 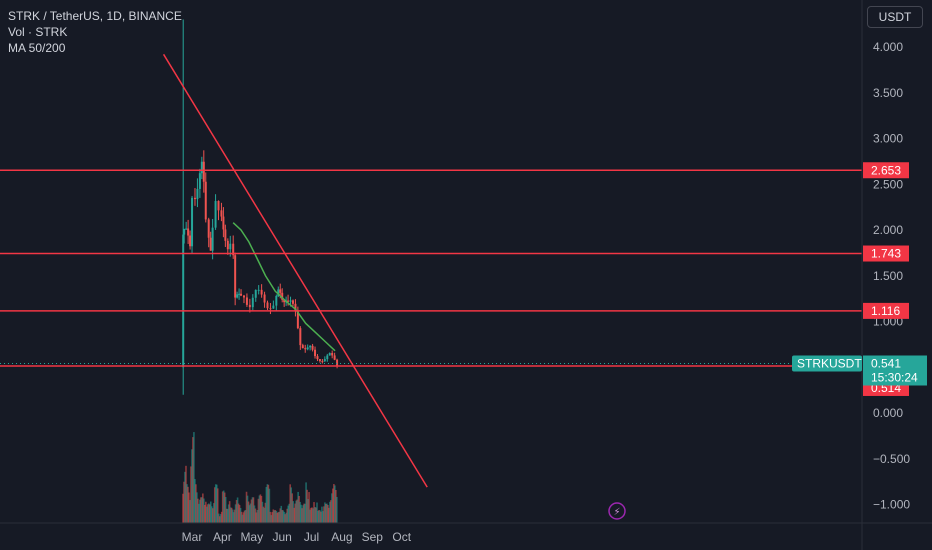 What do you see at coordinates (894, 377) in the screenshot?
I see `countdown-label: 15:30:24` at bounding box center [894, 377].